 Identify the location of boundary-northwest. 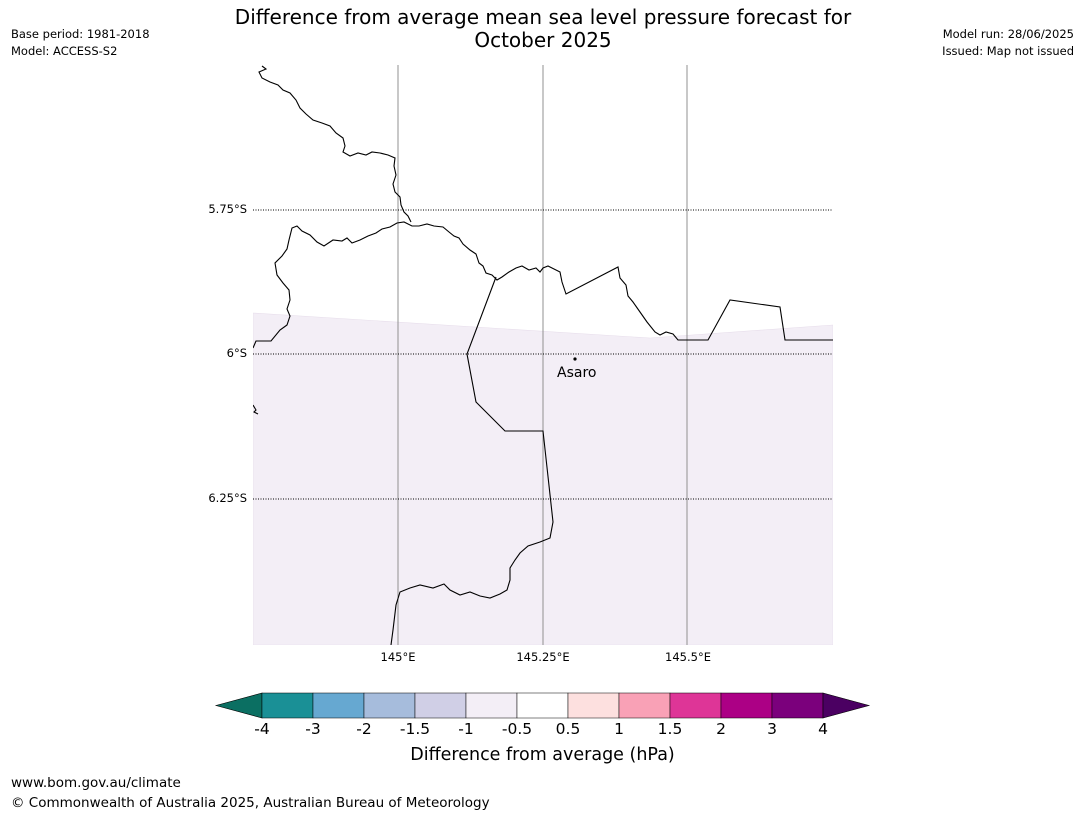
(335, 144).